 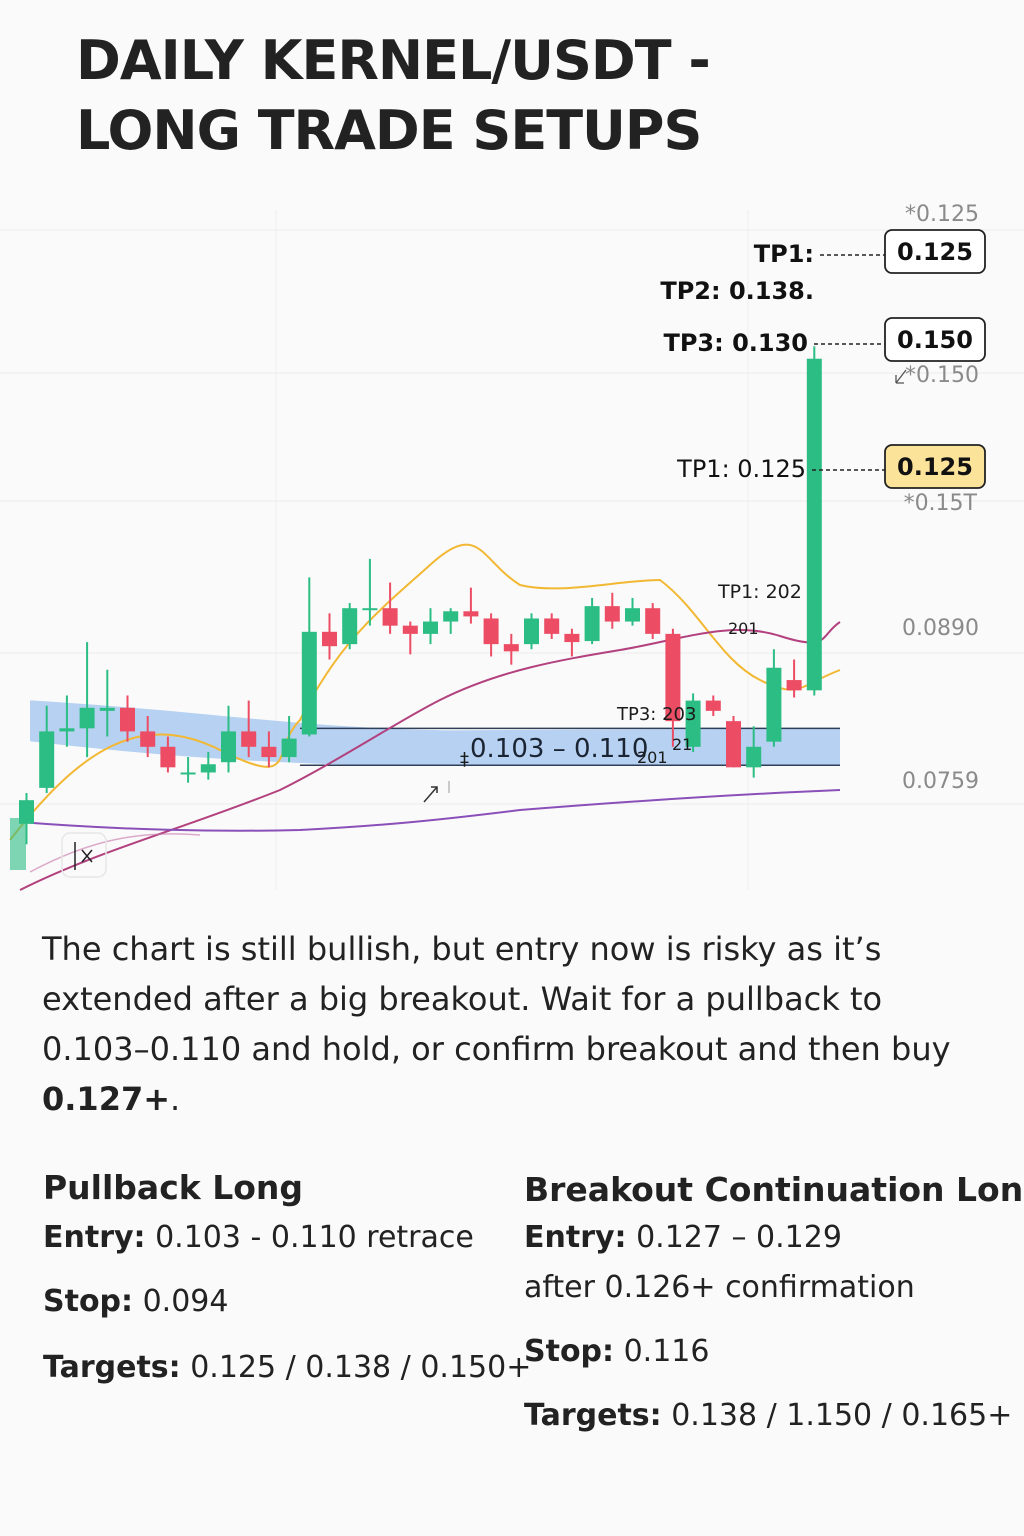 I want to click on chart-annotation: ‡, so click(x=464, y=759).